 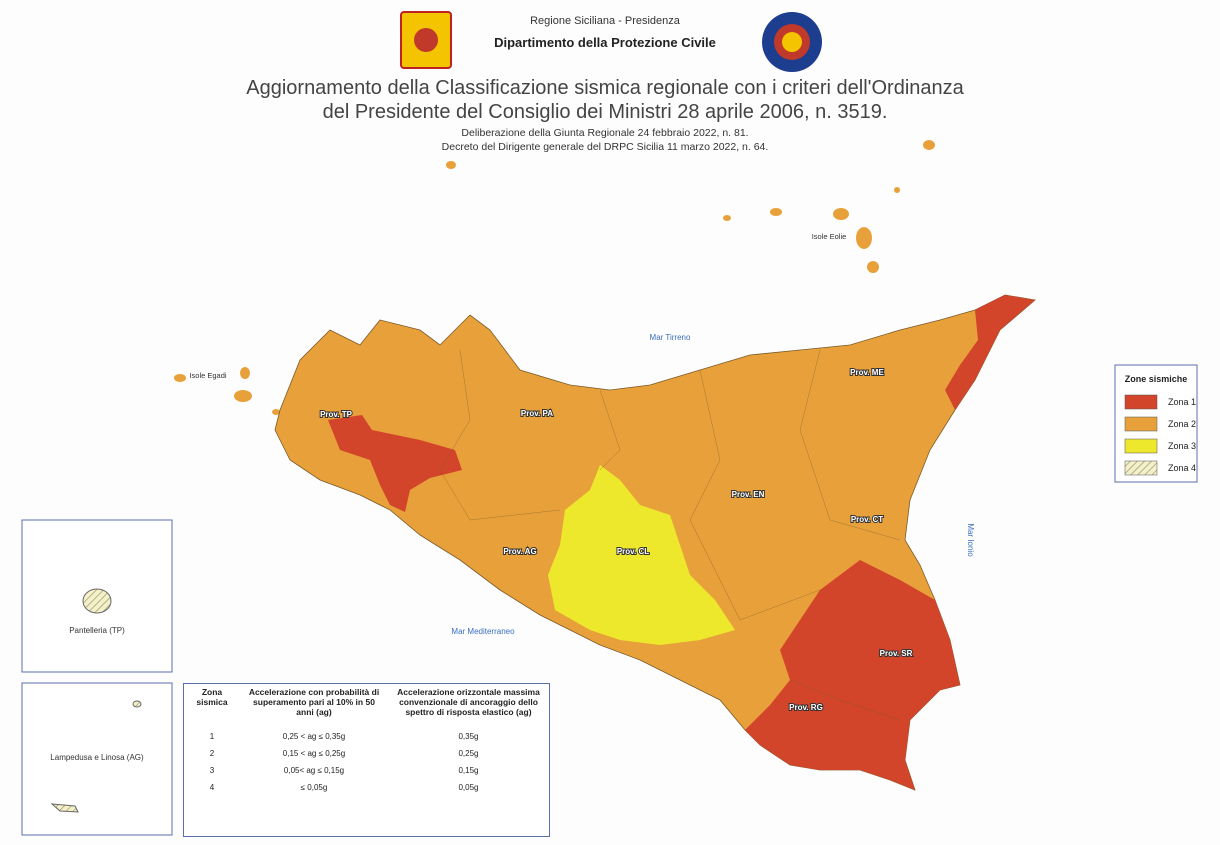 What do you see at coordinates (366, 752) in the screenshot?
I see `table-row: 2 0,15 < ag ≤ 0,25g 0,25g` at bounding box center [366, 752].